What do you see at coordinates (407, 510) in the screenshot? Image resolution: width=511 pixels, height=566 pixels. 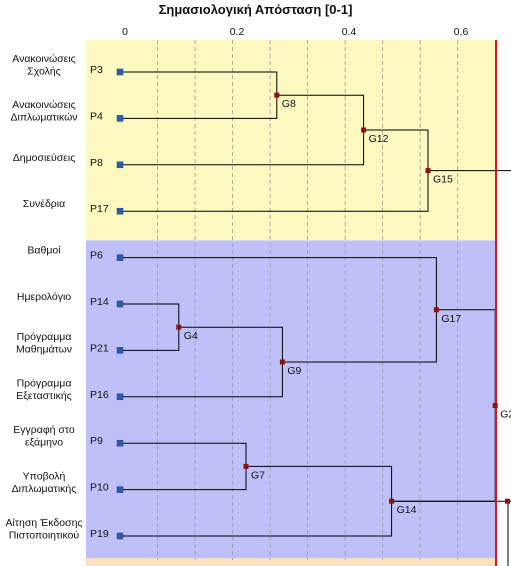 I see `merge-node-label: G14` at bounding box center [407, 510].